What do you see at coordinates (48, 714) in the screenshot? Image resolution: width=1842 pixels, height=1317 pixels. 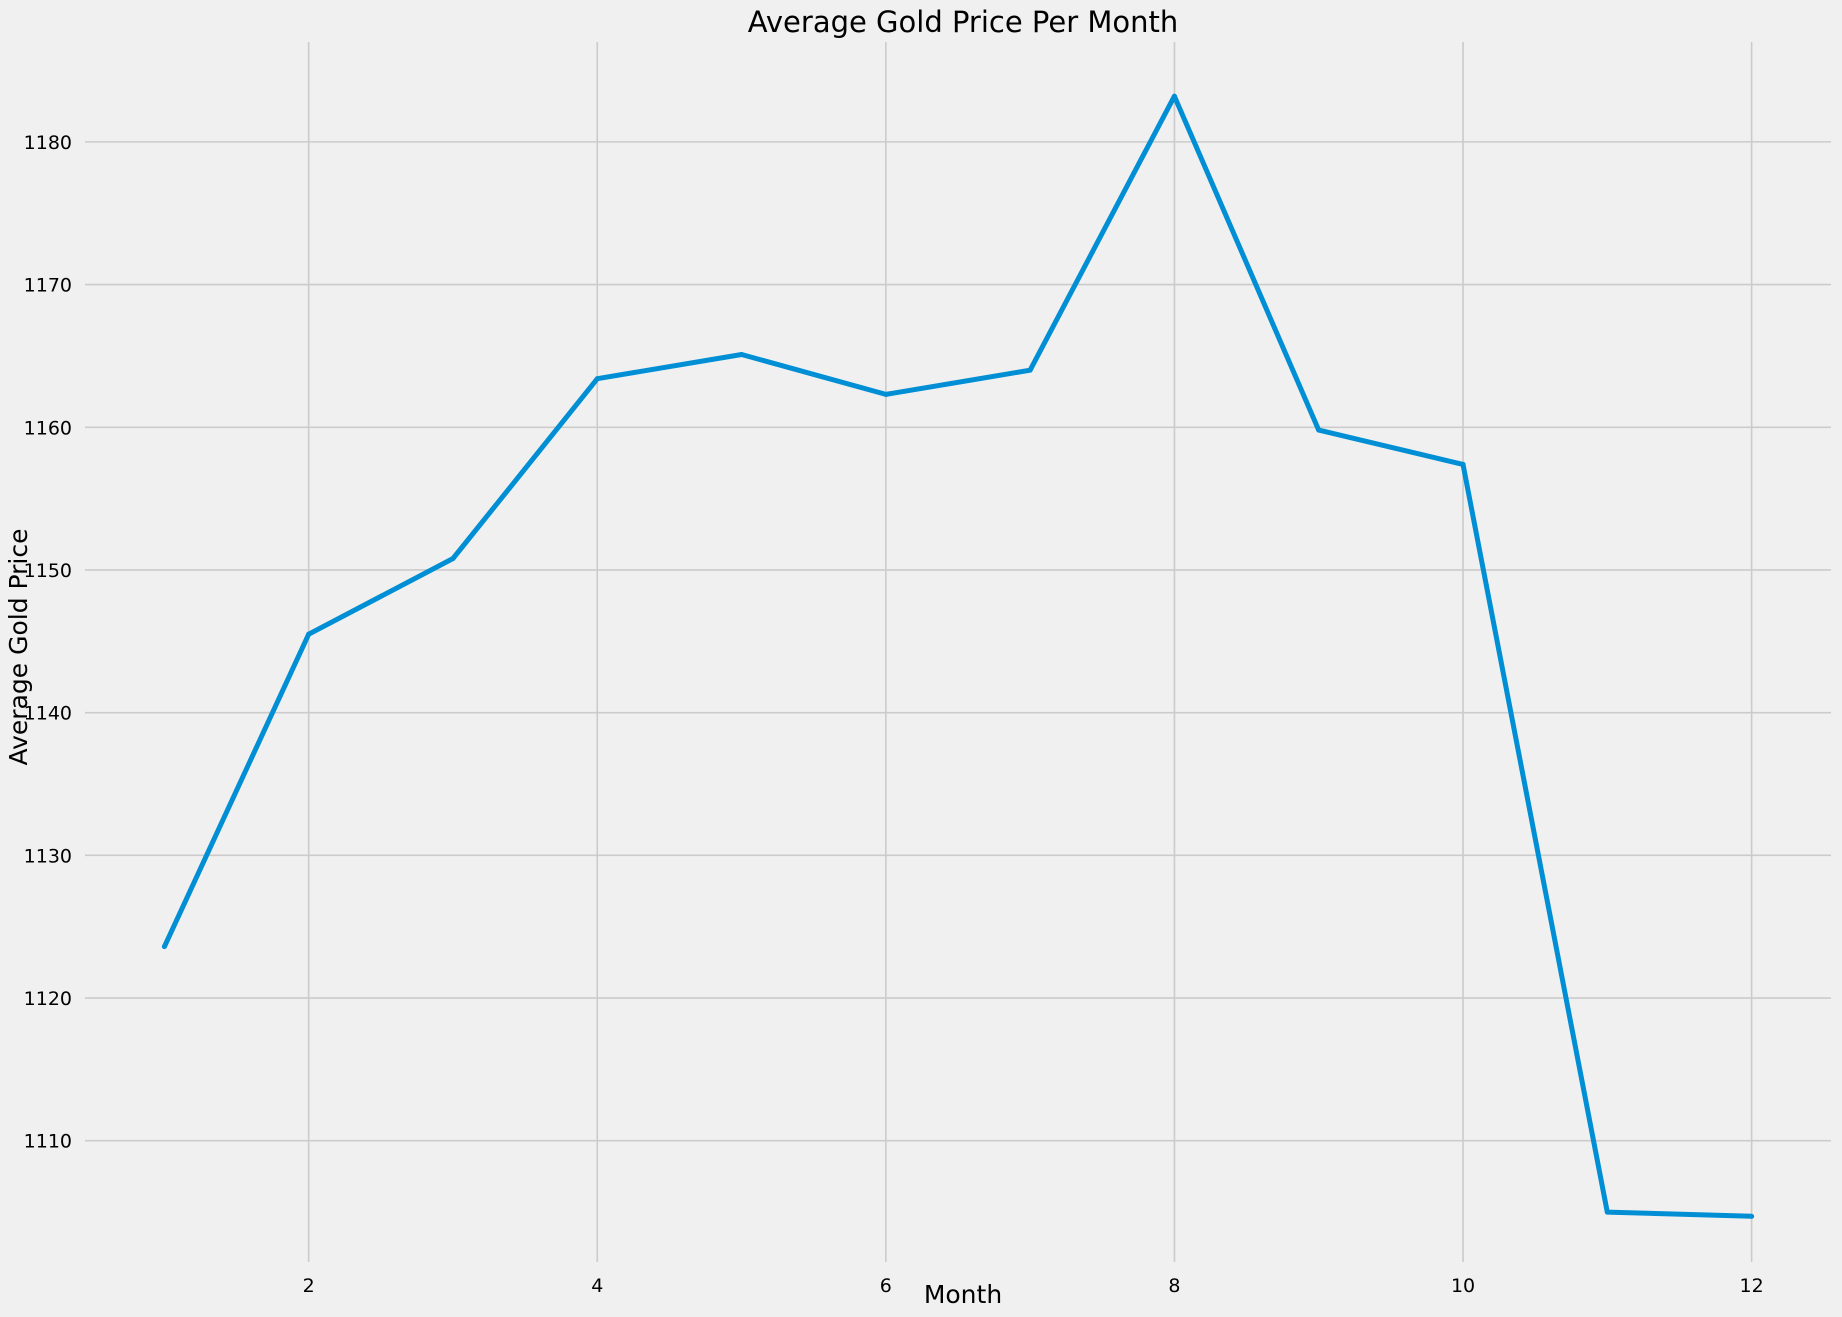 I see `y-tick-label: 1140` at bounding box center [48, 714].